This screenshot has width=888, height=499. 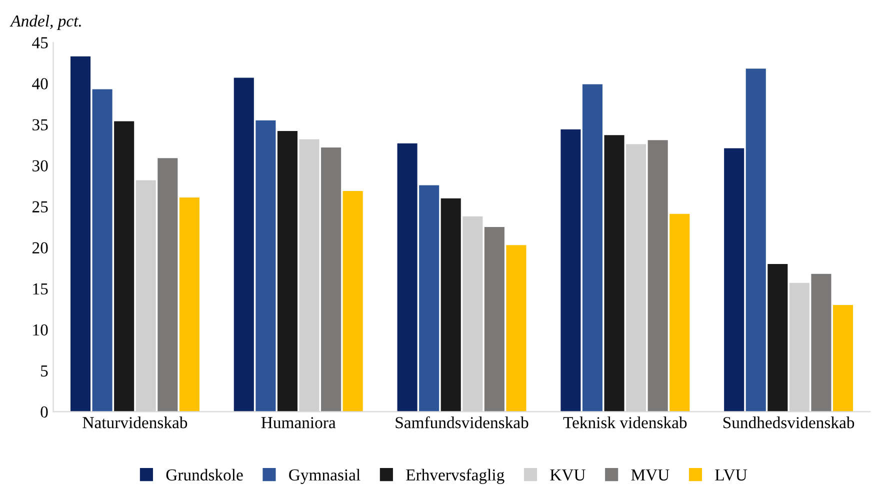 What do you see at coordinates (44, 412) in the screenshot?
I see `y-tick-label: 0` at bounding box center [44, 412].